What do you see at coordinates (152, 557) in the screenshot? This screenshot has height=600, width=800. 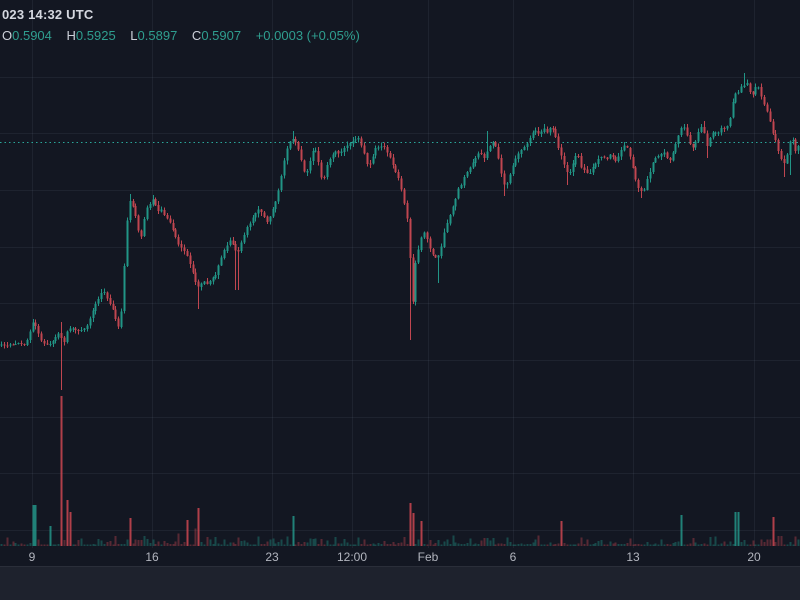 I see `time-axis-label-16: 16` at bounding box center [152, 557].